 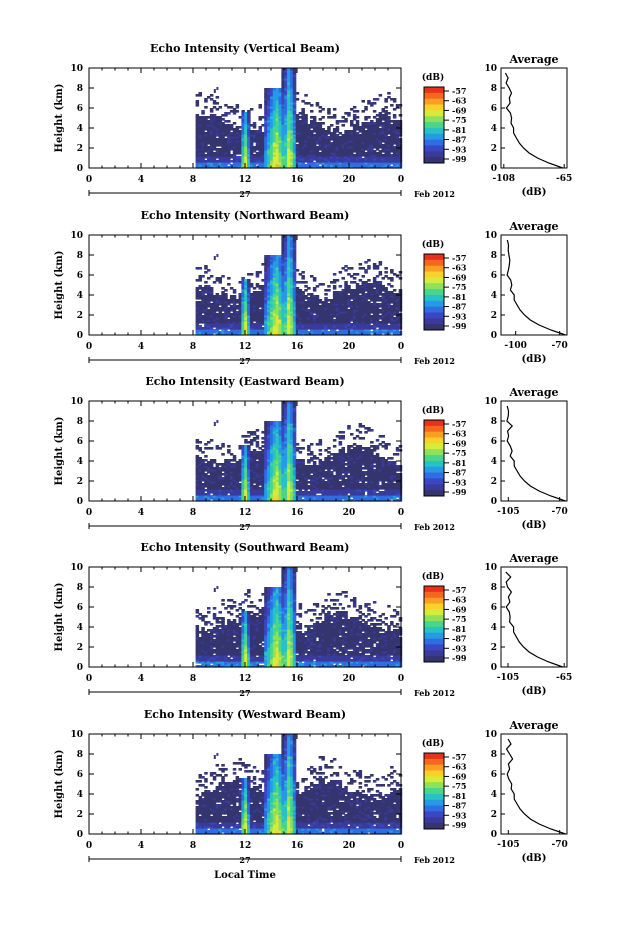 What do you see at coordinates (560, 346) in the screenshot?
I see `average-x-tick-label: -70` at bounding box center [560, 346].